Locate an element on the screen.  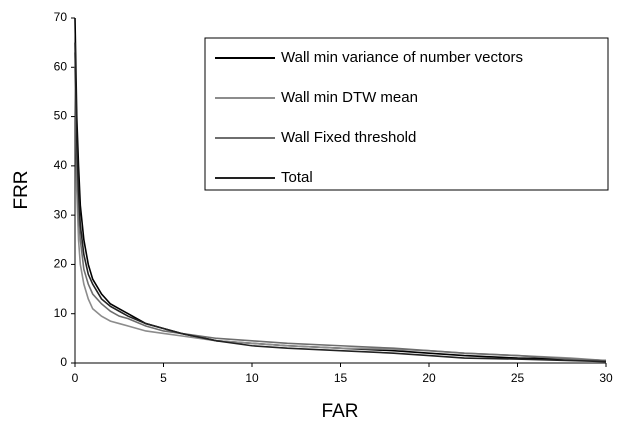
x-tick-label: 5 is located at coordinates (163, 378).